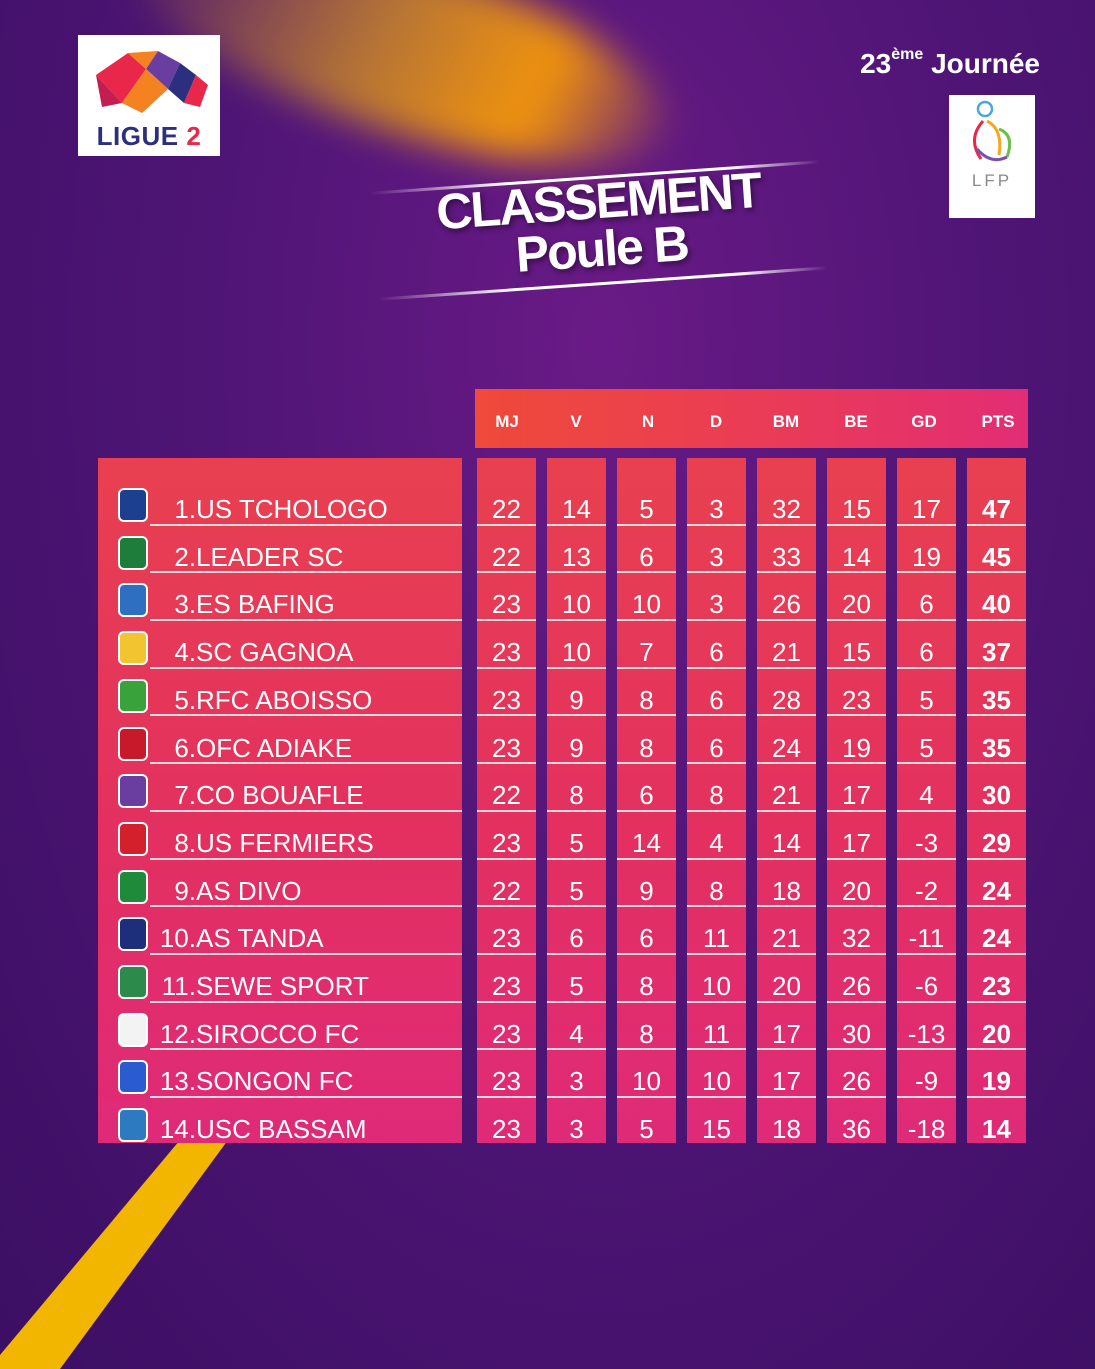 This screenshot has width=1095, height=1369. Describe the element at coordinates (992, 131) in the screenshot. I see `lfp-emblem-icon` at that location.